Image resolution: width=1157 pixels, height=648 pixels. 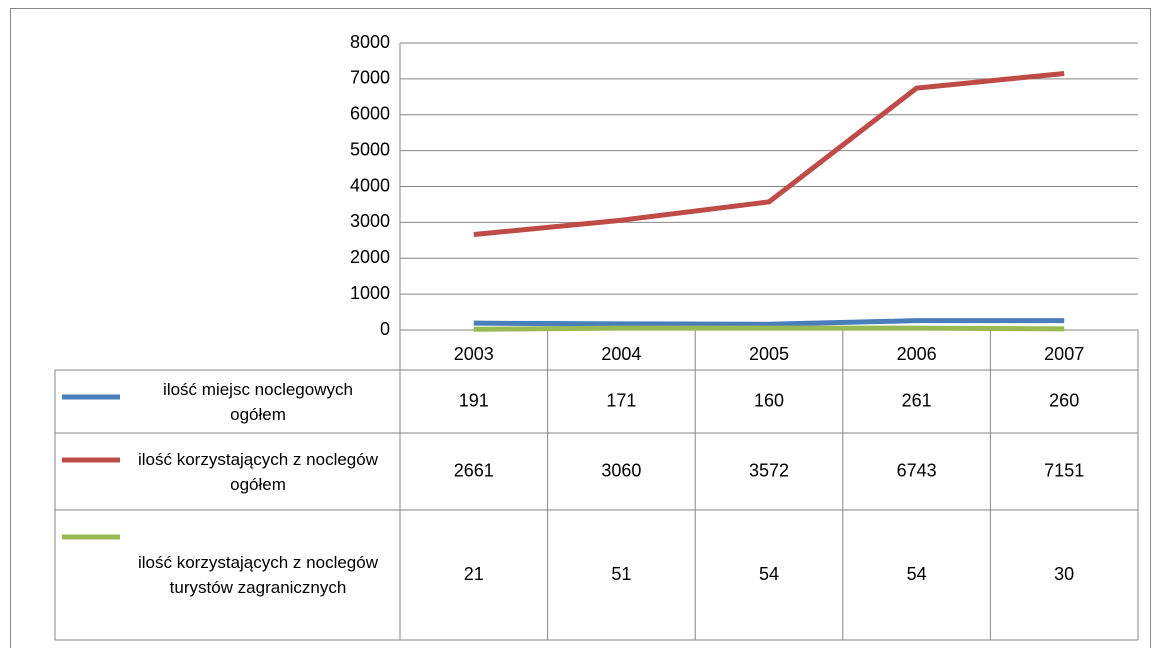 What do you see at coordinates (370, 257) in the screenshot?
I see `y-tick-label: 2000` at bounding box center [370, 257].